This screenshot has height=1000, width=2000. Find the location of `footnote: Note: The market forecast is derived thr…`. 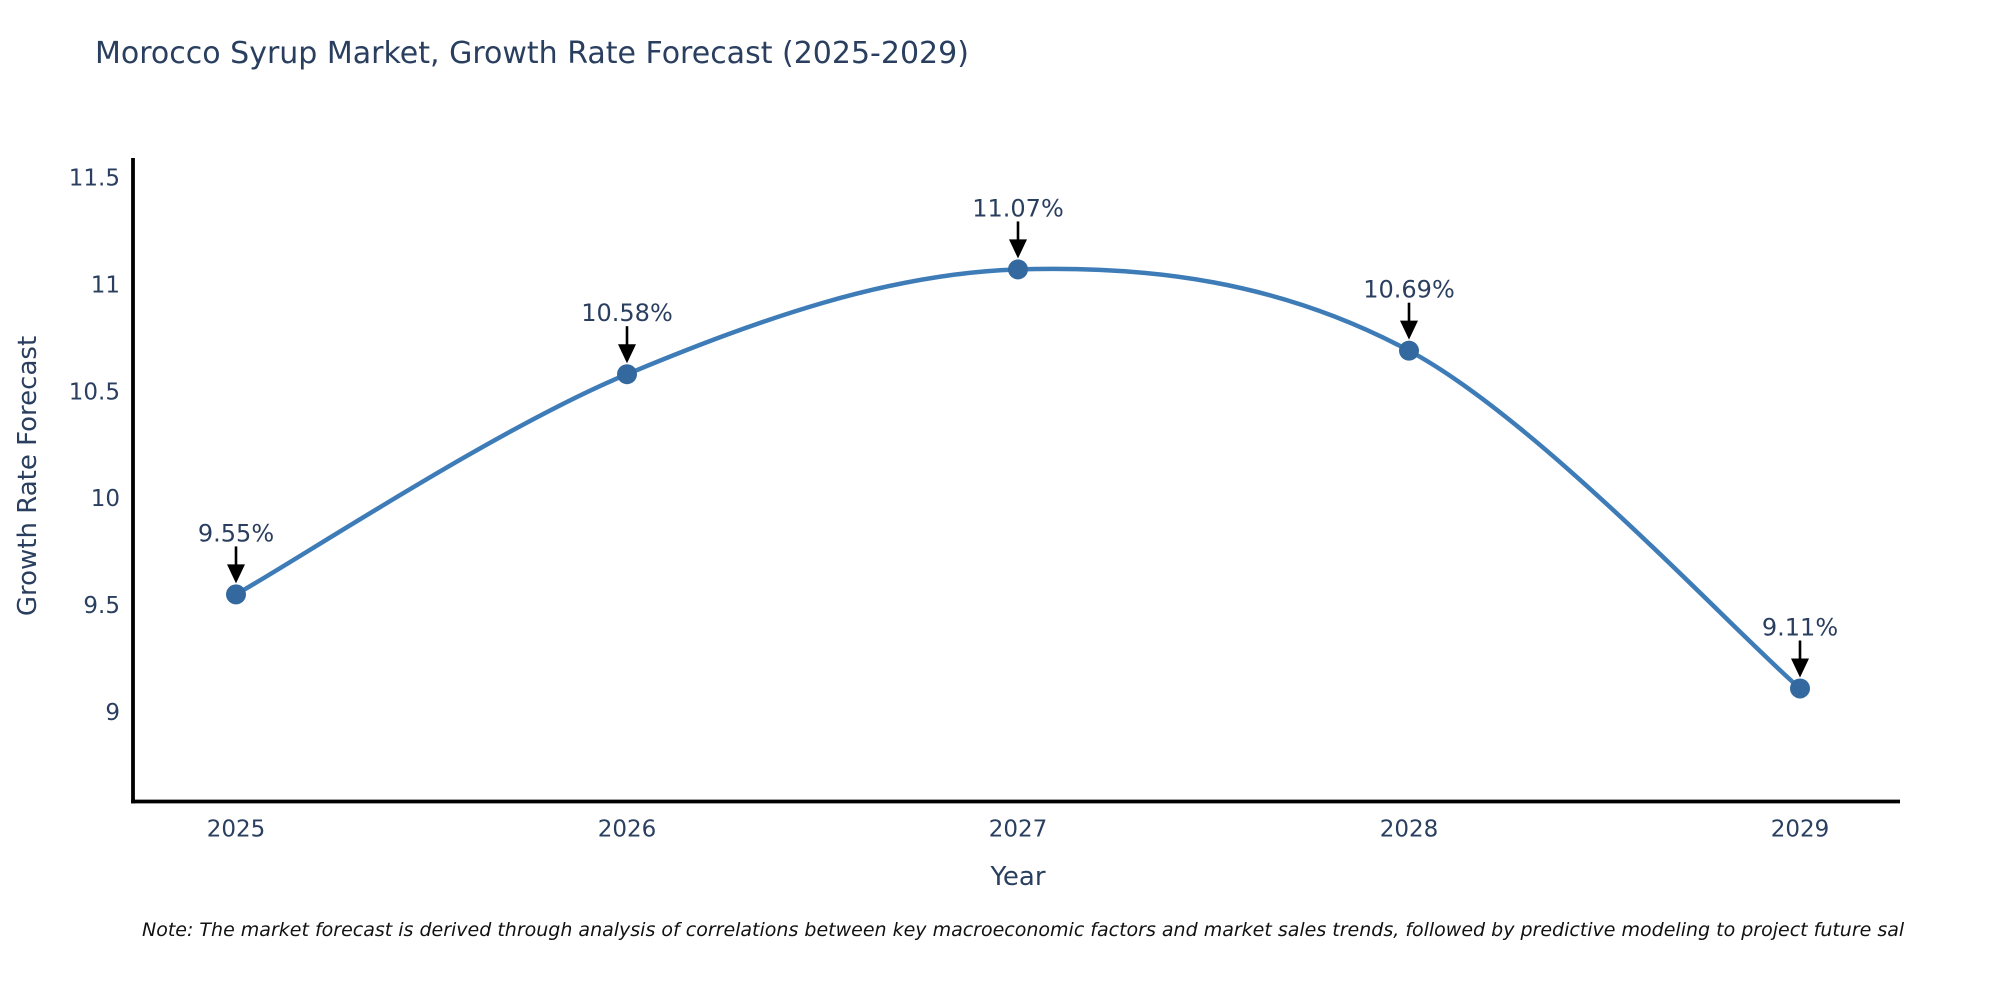

footnote: Note: The market forecast is derived thr… is located at coordinates (1023, 930).